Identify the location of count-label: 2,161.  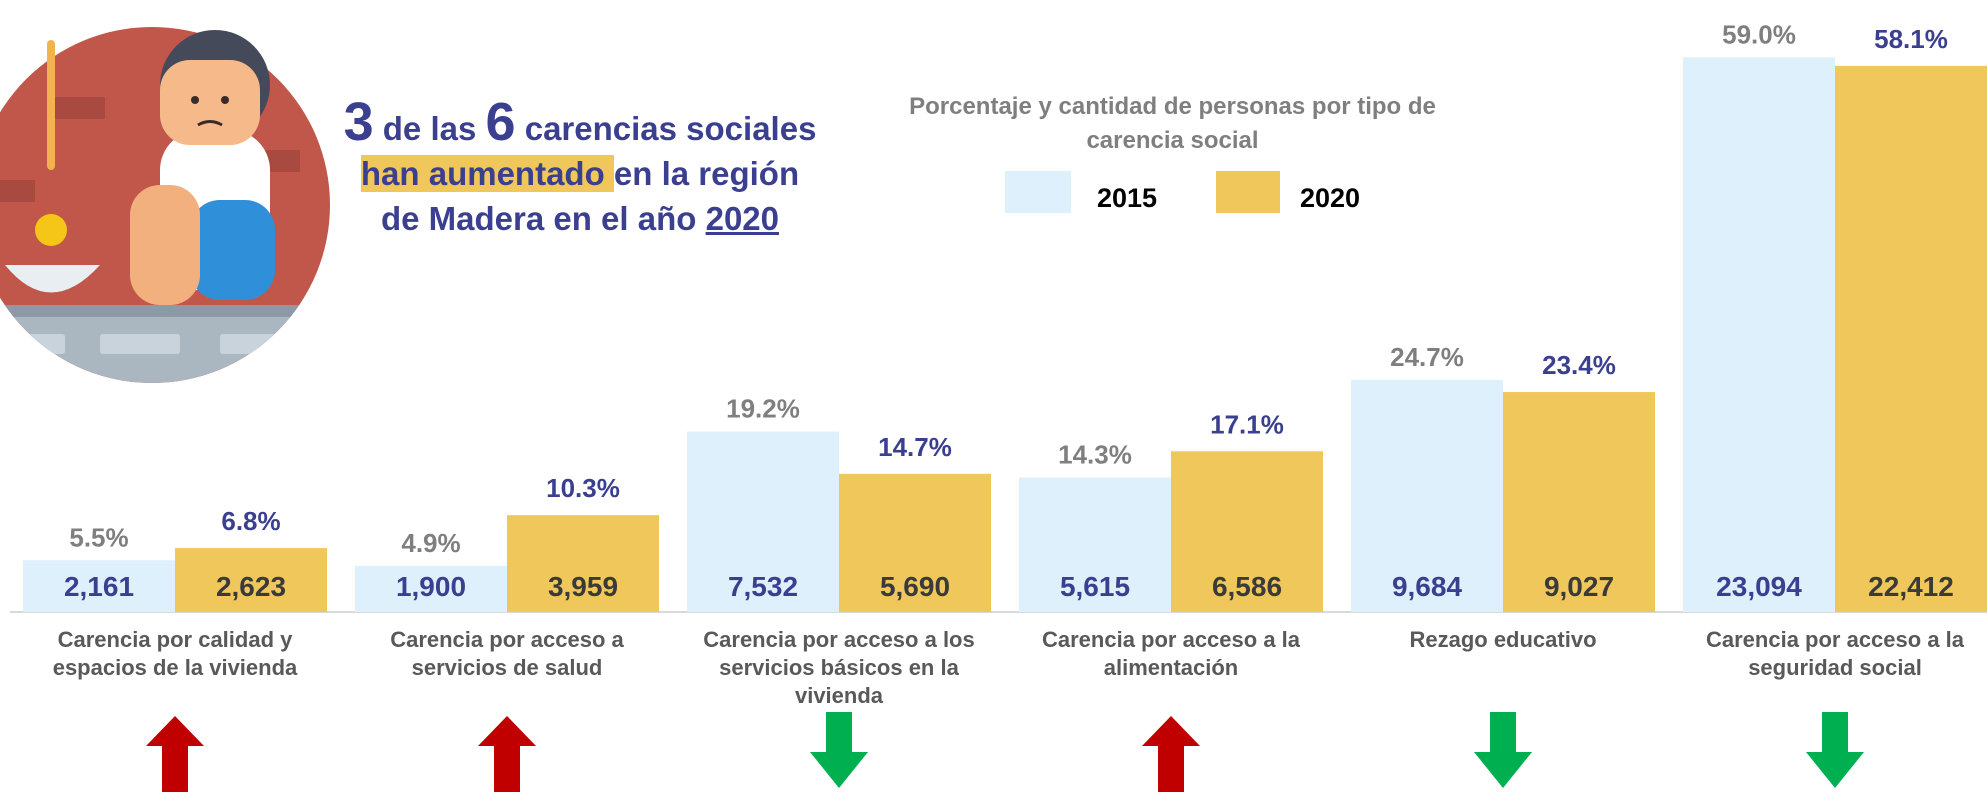
(99, 586).